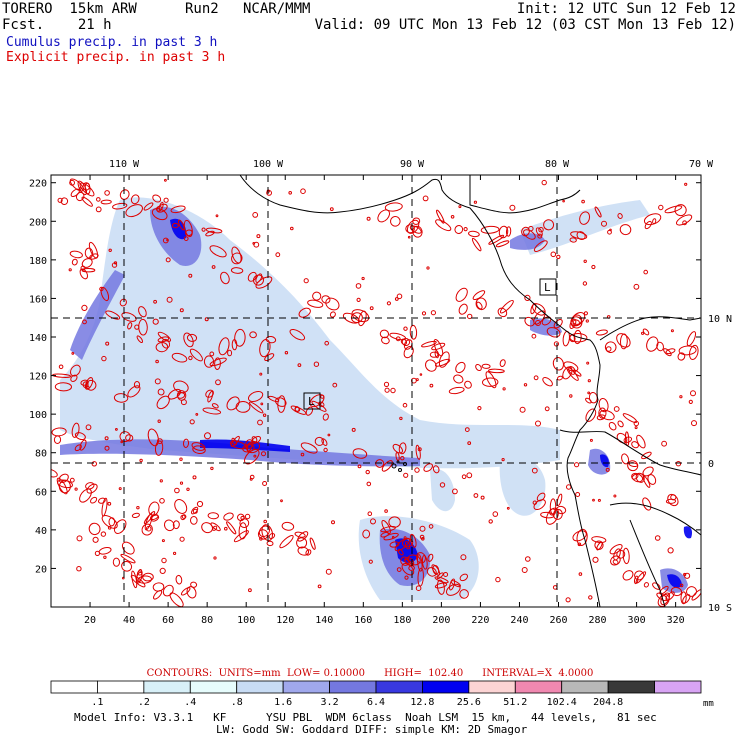 Image resolution: width=740 pixels, height=740 pixels. What do you see at coordinates (38, 222) in the screenshot?
I see `y-tick-label: 200` at bounding box center [38, 222].